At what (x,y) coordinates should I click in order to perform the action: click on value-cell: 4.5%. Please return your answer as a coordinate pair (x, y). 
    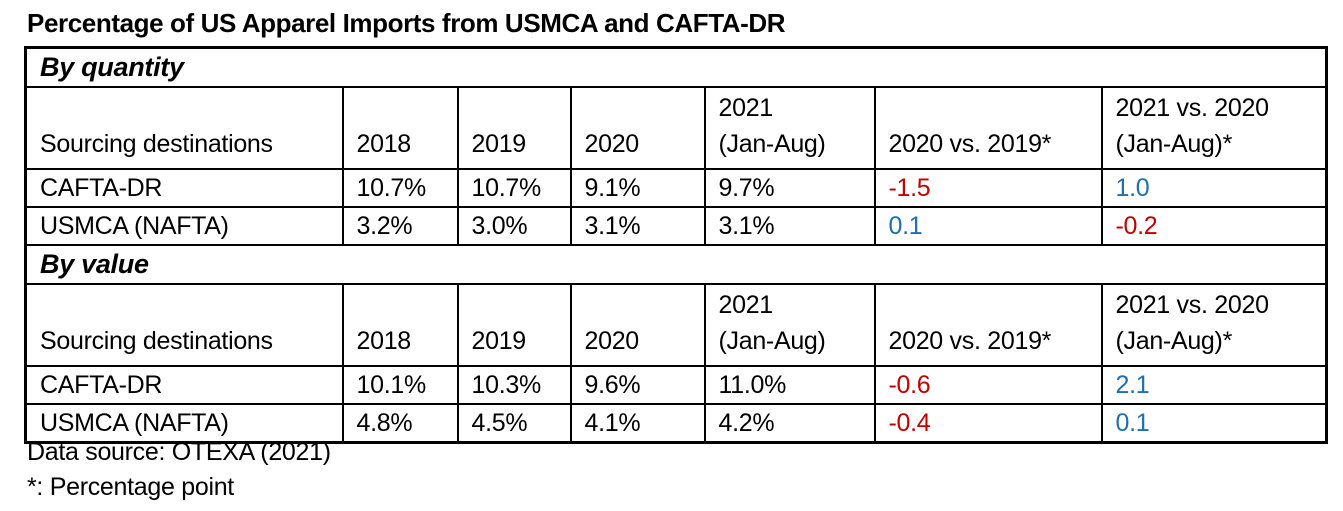
    Looking at the image, I should click on (514, 423).